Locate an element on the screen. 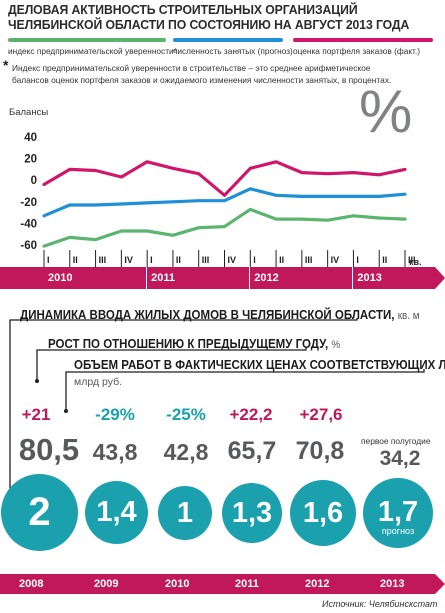  growth-2012: +27,6 is located at coordinates (321, 414).